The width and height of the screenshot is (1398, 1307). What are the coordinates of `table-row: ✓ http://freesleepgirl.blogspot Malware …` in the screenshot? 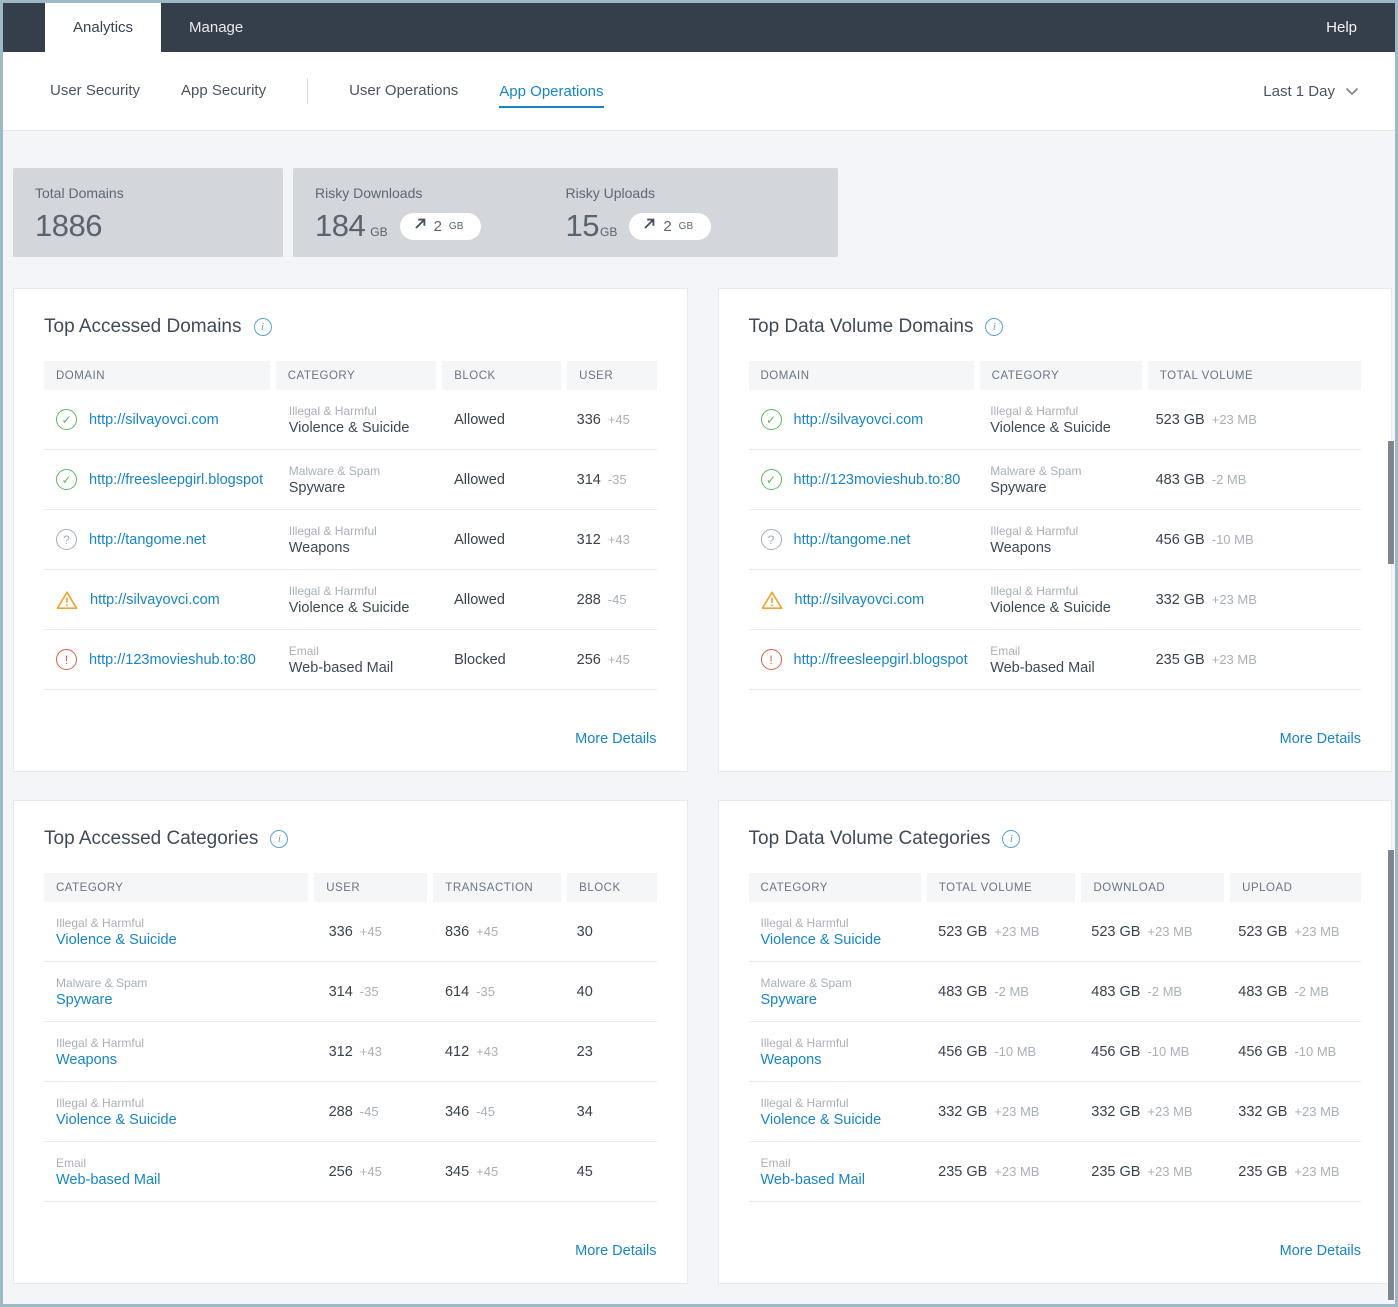 It's located at (350, 480).